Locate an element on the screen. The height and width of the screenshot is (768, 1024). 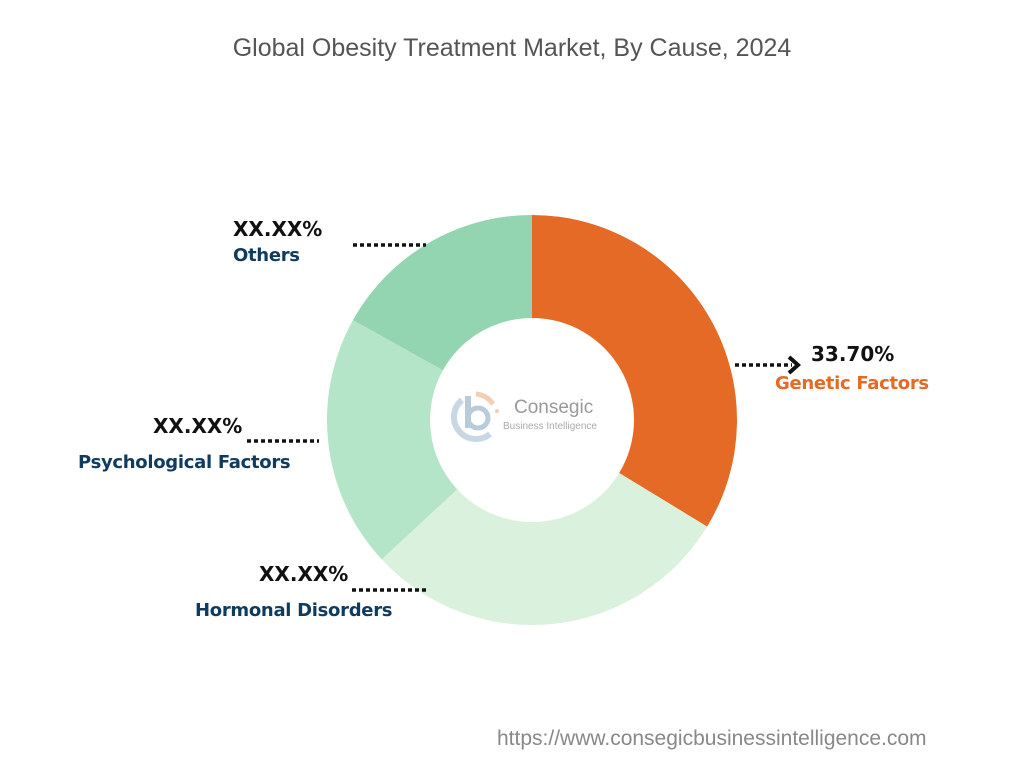
category-label-hormonal: Hormonal Disorders is located at coordinates (294, 610).